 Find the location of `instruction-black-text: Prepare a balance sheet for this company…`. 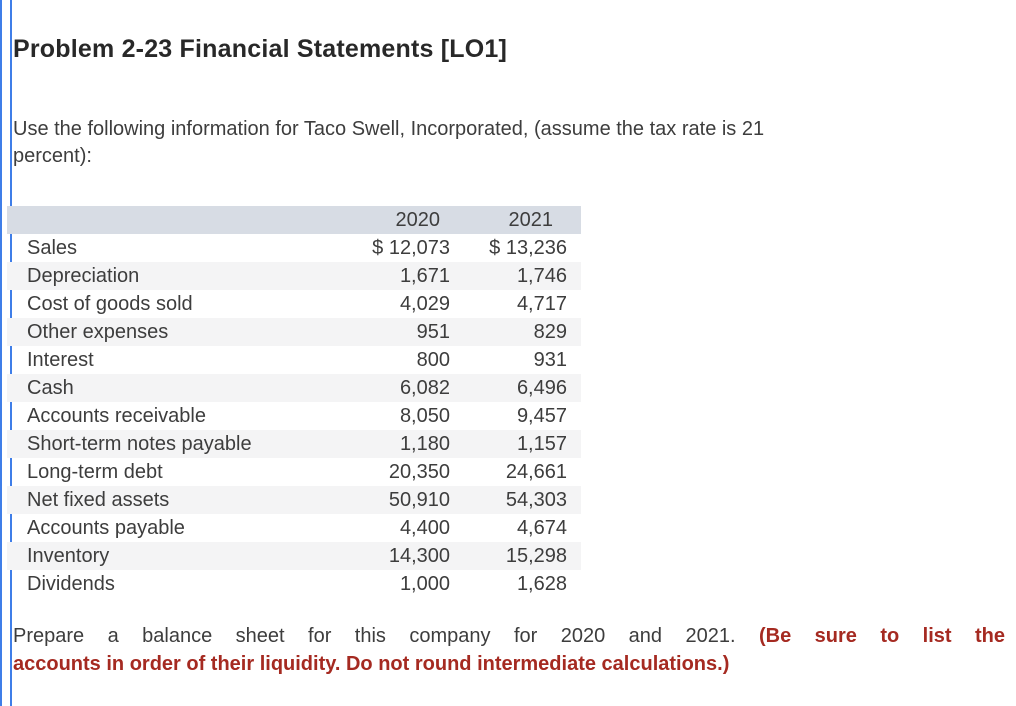

instruction-black-text: Prepare a balance sheet for this company… is located at coordinates (374, 636).